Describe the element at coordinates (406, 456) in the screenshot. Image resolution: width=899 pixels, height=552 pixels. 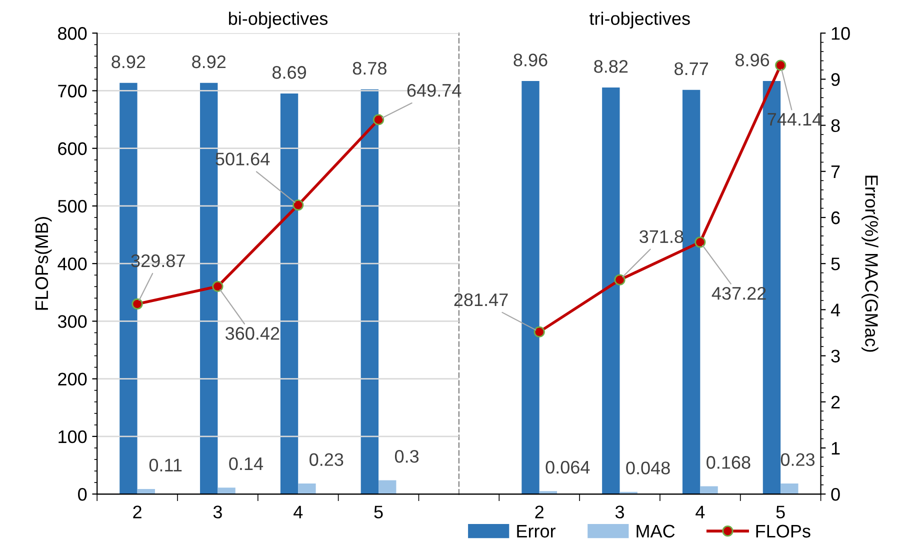
I see `data-label: 0.3` at that location.